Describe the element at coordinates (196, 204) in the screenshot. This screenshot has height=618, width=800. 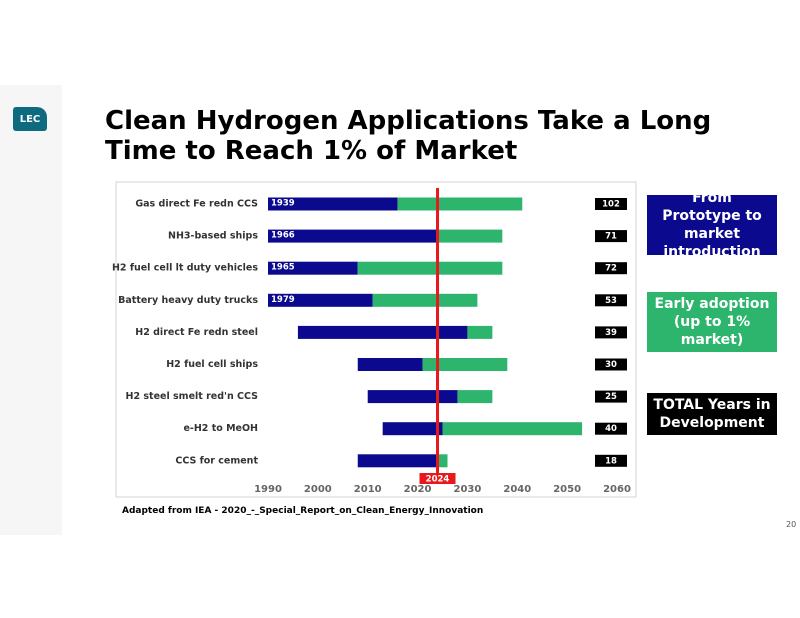
I see `category-label: Gas direct Fe redn CCS` at that location.